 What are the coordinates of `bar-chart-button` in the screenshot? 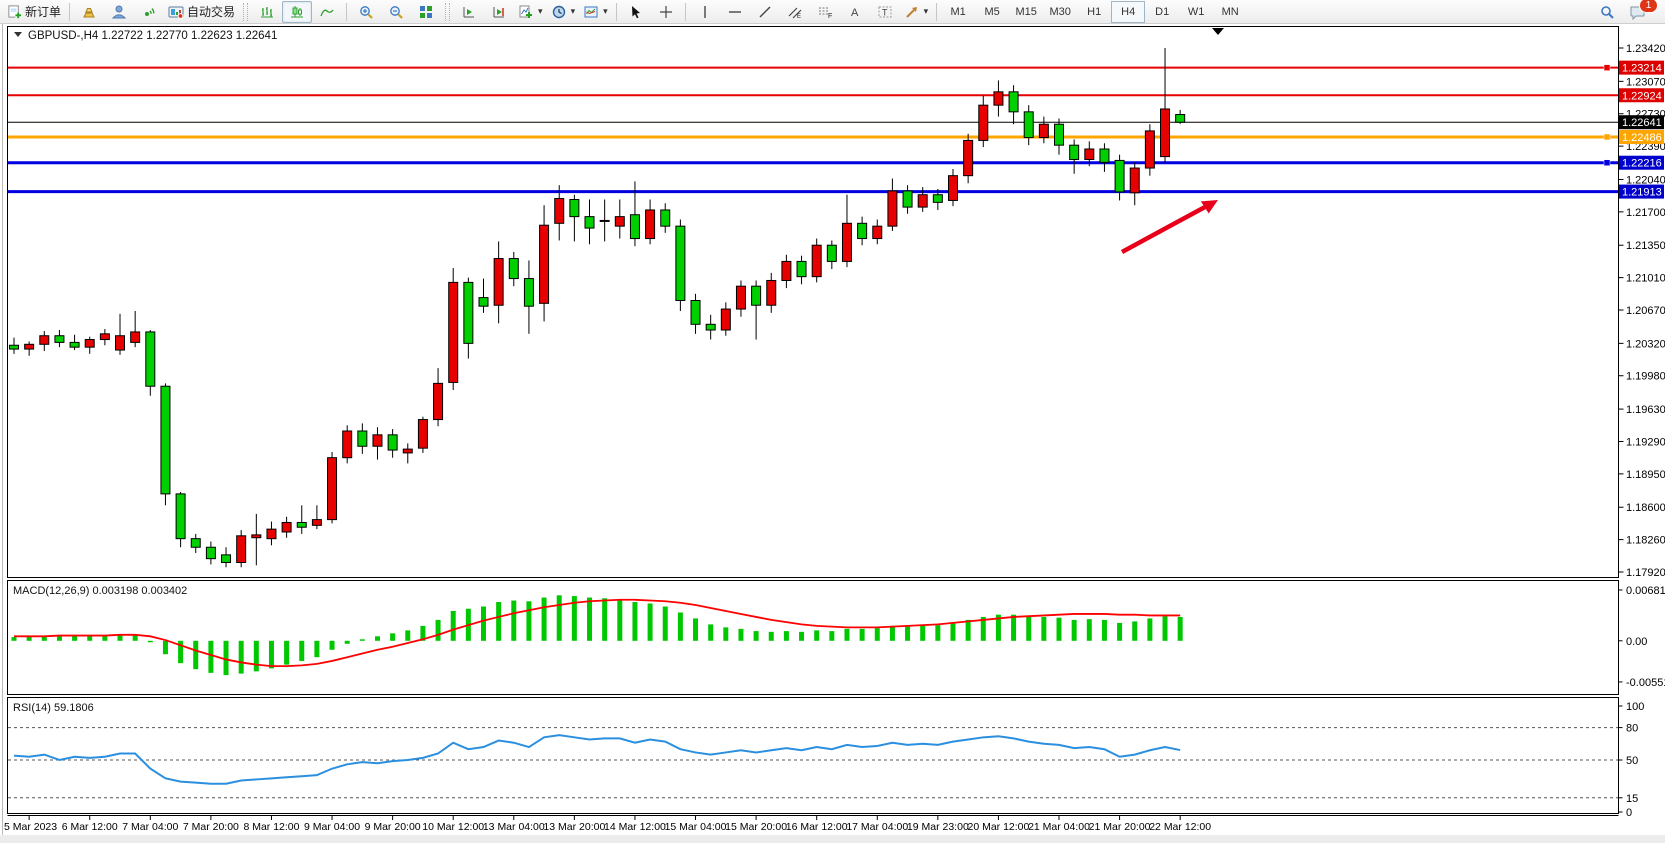 It's located at (267, 12).